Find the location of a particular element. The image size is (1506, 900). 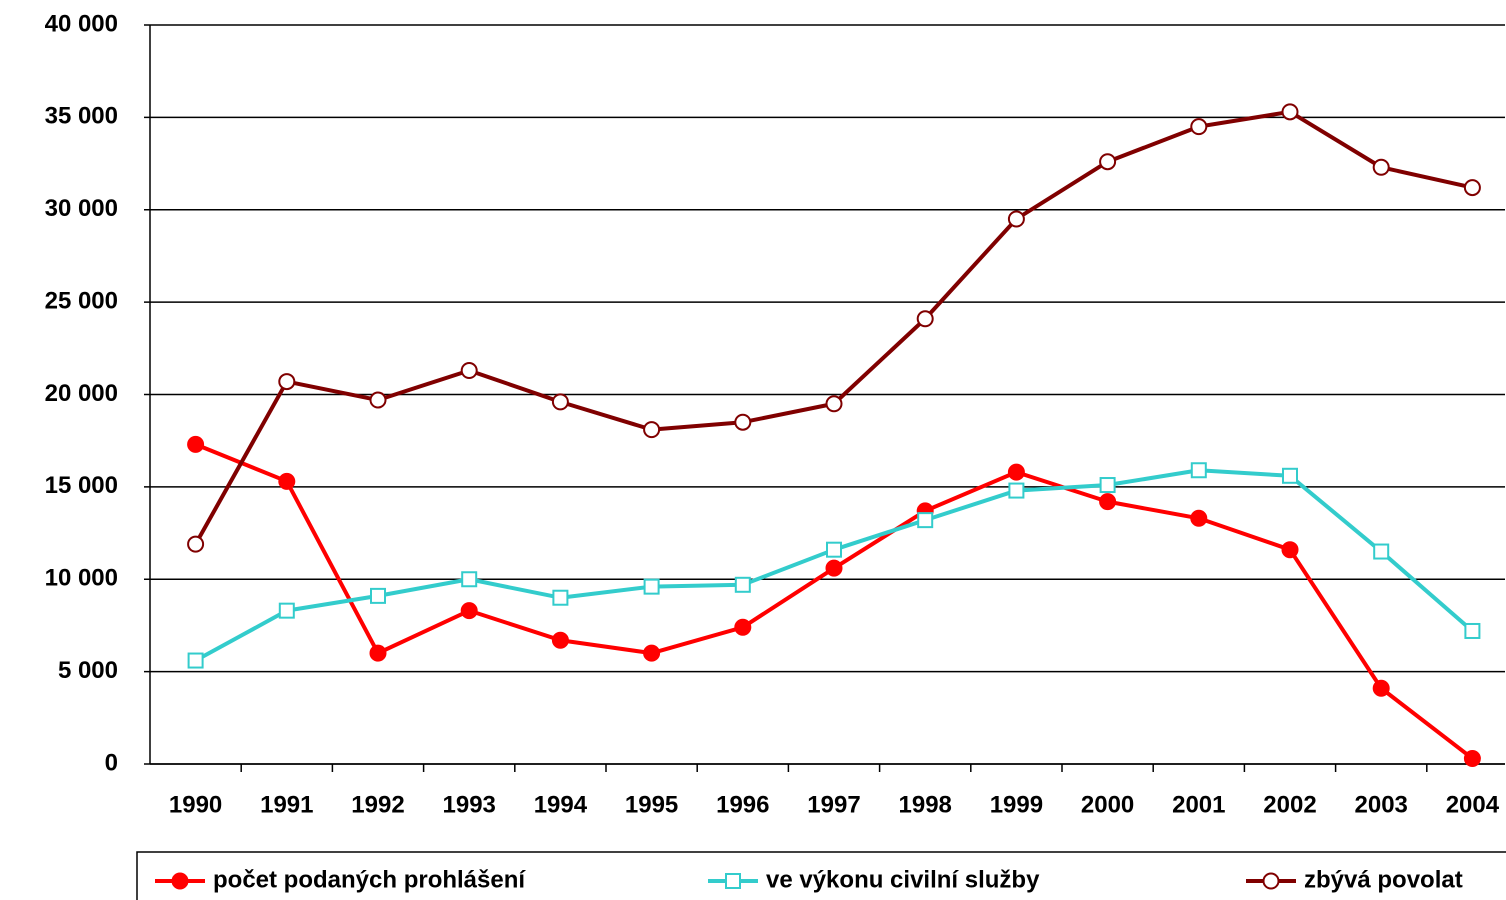

x-tick-label: 2000 is located at coordinates (1107, 804).